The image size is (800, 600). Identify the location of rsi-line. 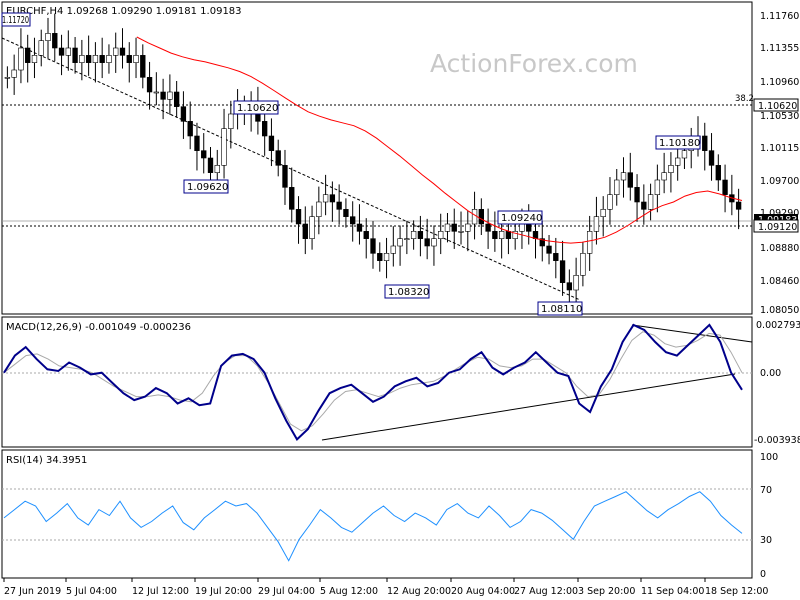
(373, 526).